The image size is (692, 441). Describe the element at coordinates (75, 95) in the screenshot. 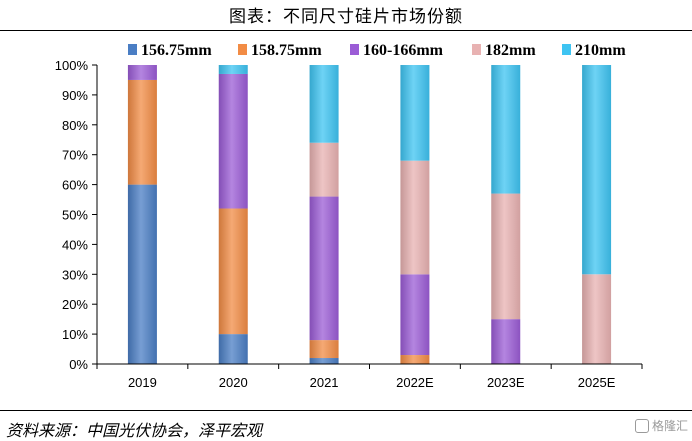

I see `y-tick-label: 90%` at that location.